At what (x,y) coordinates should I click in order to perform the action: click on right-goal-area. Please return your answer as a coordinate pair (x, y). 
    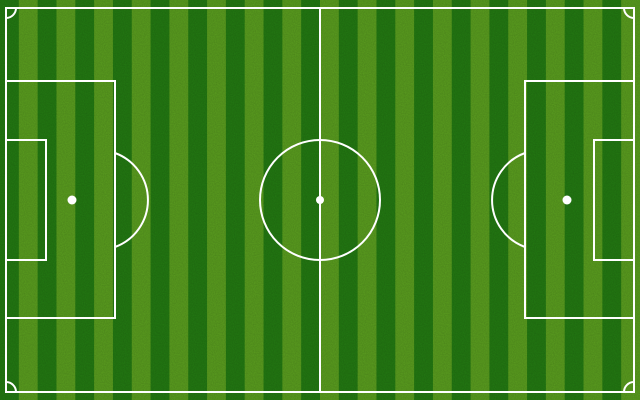
    Looking at the image, I should click on (614, 200).